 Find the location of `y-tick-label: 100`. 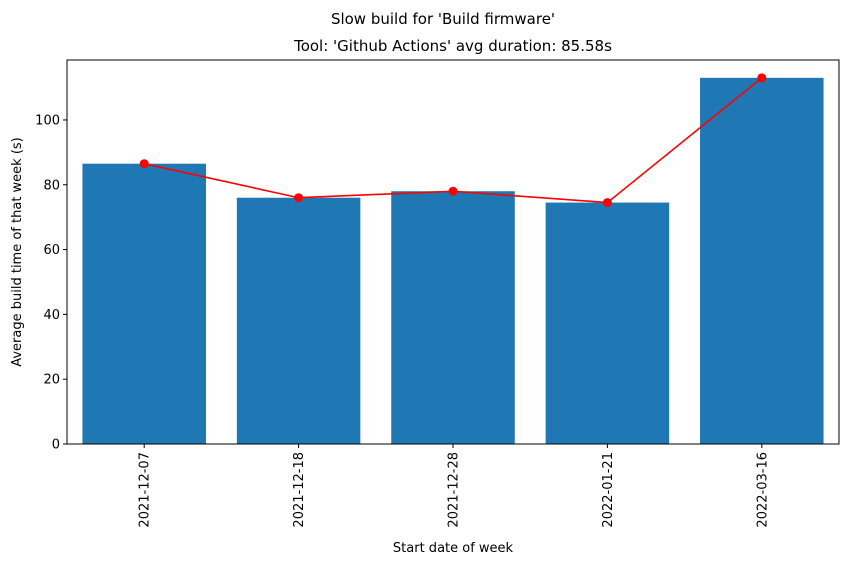

y-tick-label: 100 is located at coordinates (47, 120).